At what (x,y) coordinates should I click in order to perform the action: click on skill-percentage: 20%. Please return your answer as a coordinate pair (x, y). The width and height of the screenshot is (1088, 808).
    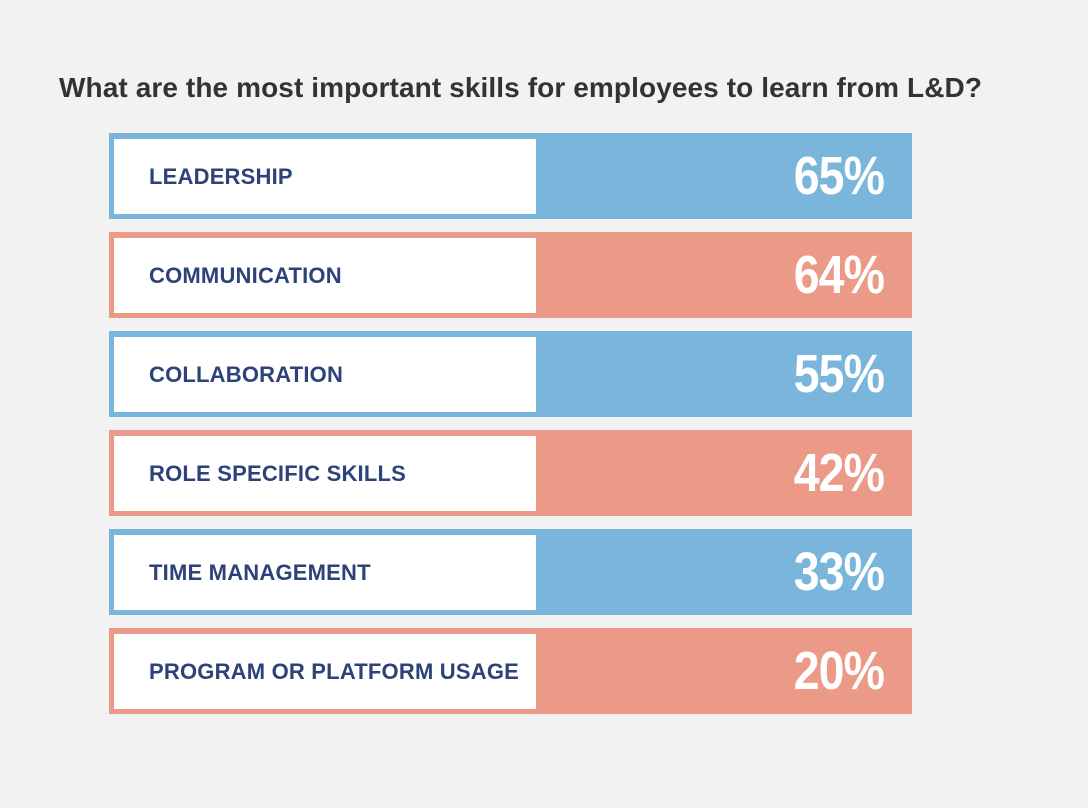
    Looking at the image, I should click on (839, 671).